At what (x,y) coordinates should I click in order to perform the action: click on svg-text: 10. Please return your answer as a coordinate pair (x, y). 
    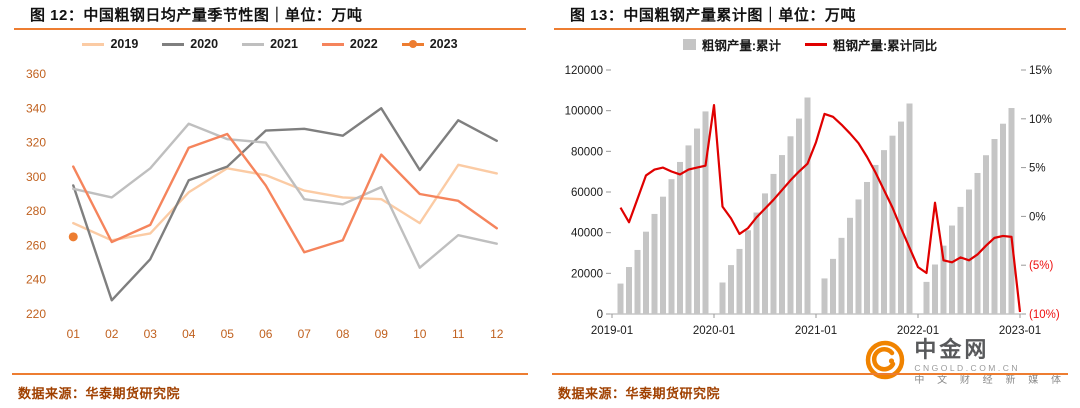
    Looking at the image, I should click on (420, 334).